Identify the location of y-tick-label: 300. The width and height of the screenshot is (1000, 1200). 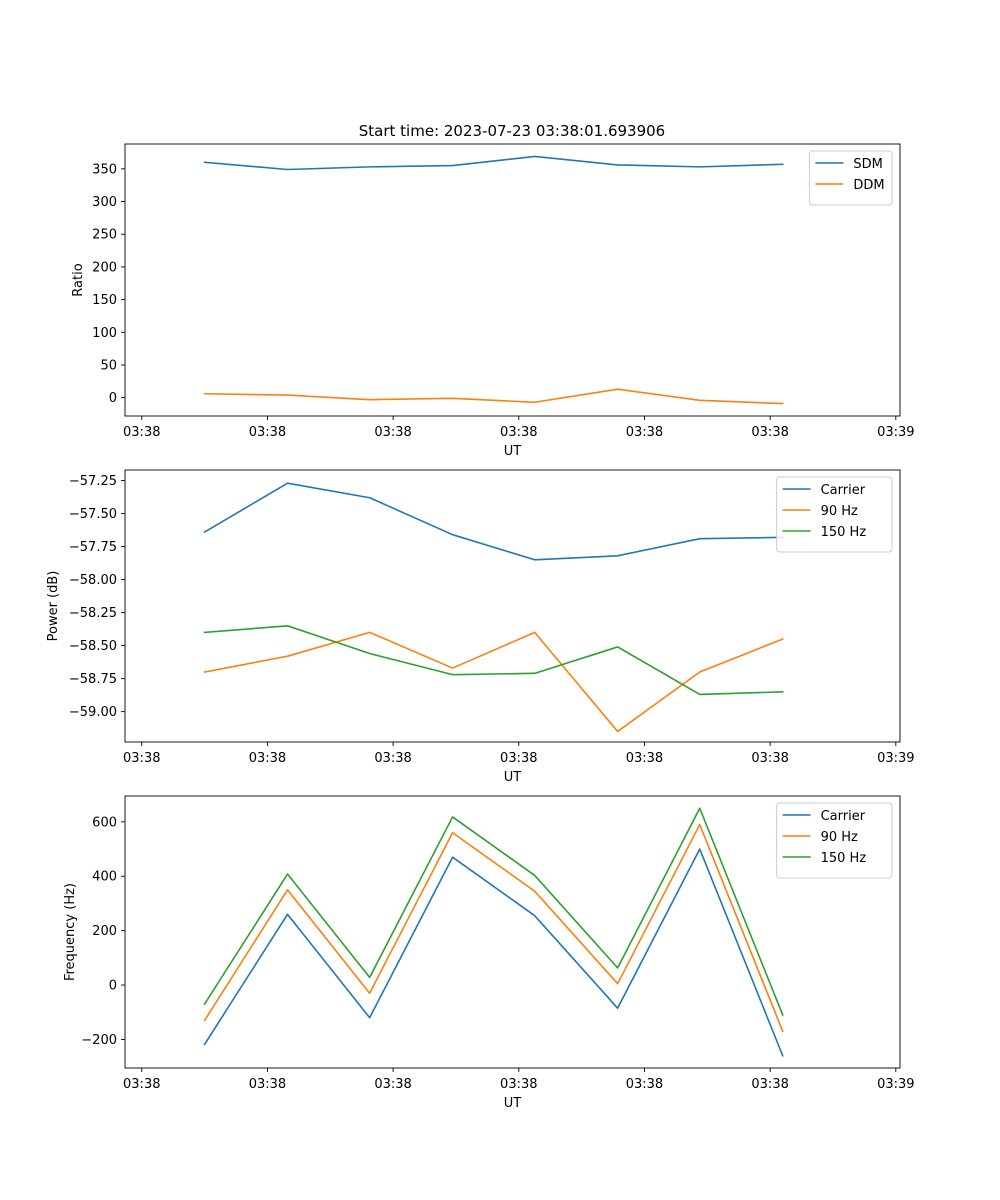
(104, 202).